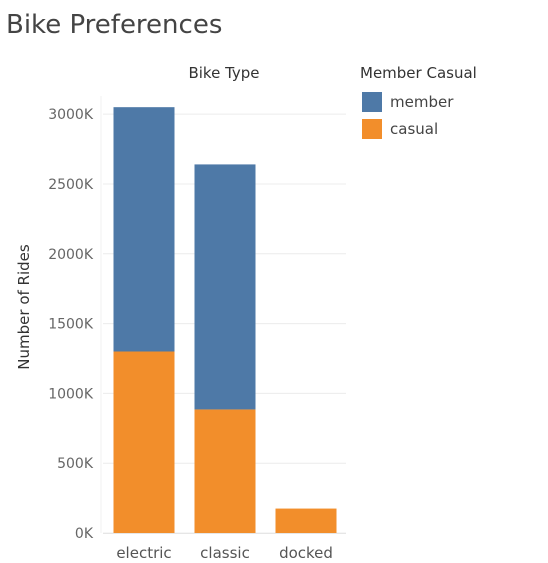 This screenshot has width=548, height=563. I want to click on bar-classic-member, so click(225, 287).